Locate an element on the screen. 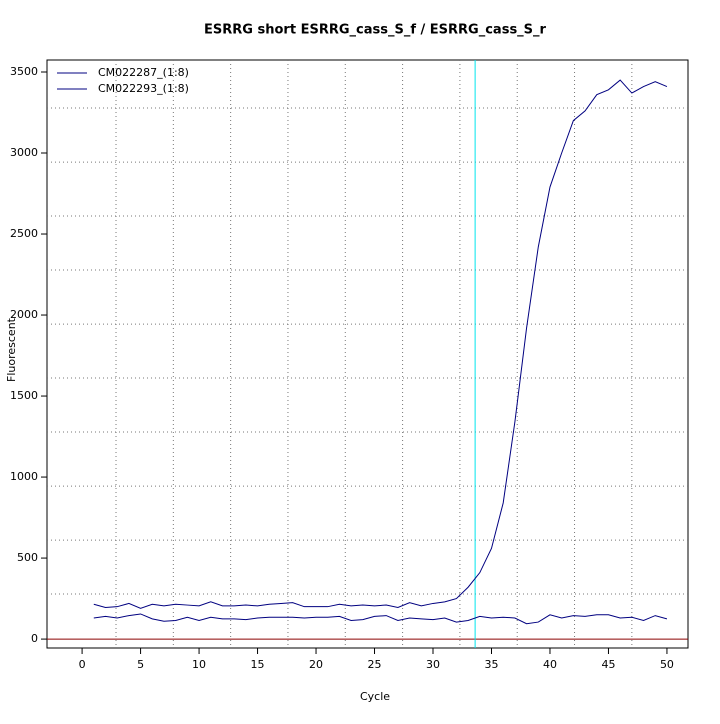 This screenshot has height=724, width=720. y-tick-label: 3000 is located at coordinates (24, 152).